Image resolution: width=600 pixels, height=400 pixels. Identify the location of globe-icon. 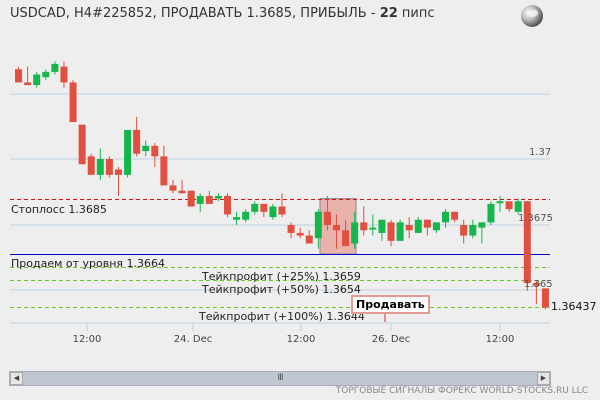
(532, 16).